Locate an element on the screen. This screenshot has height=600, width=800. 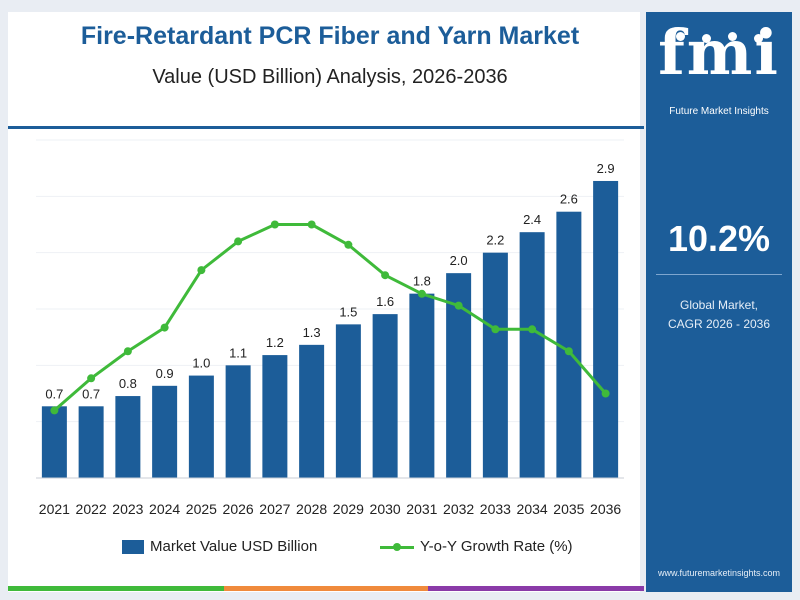
bar-2023 is located at coordinates (128, 437).